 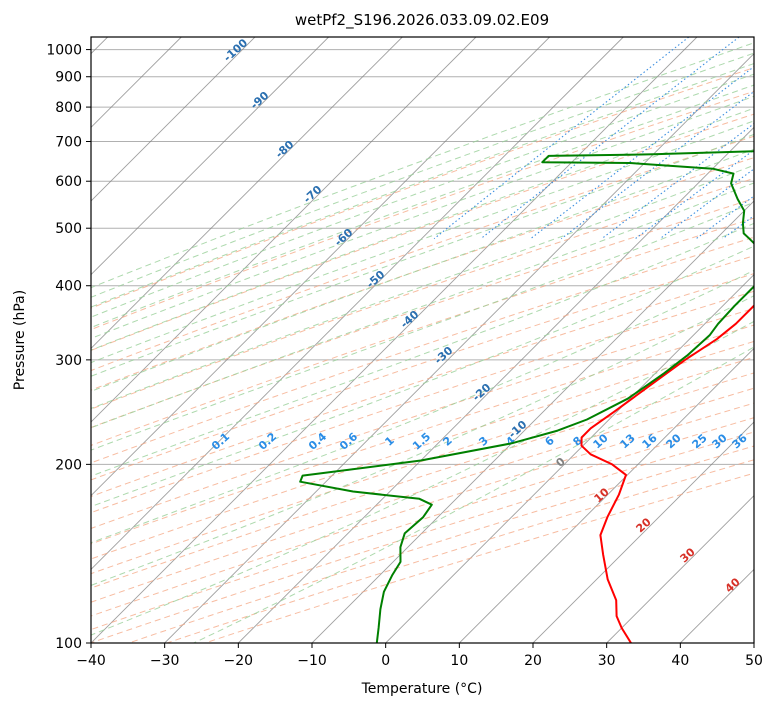 I want to click on isotherm-label: -90, so click(x=260, y=100).